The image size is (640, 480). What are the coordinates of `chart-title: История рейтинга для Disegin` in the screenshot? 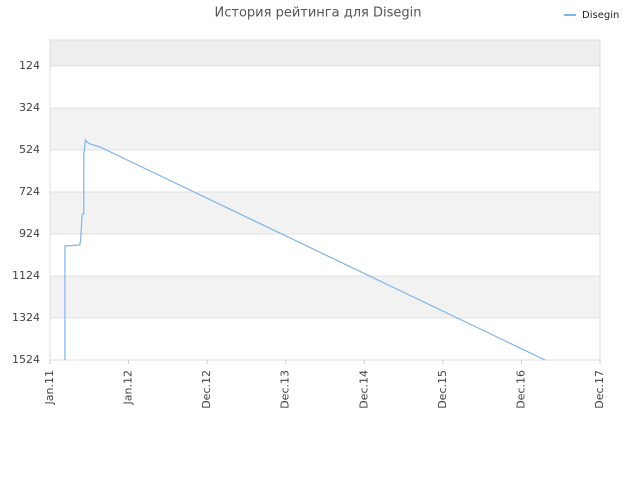 It's located at (318, 13).